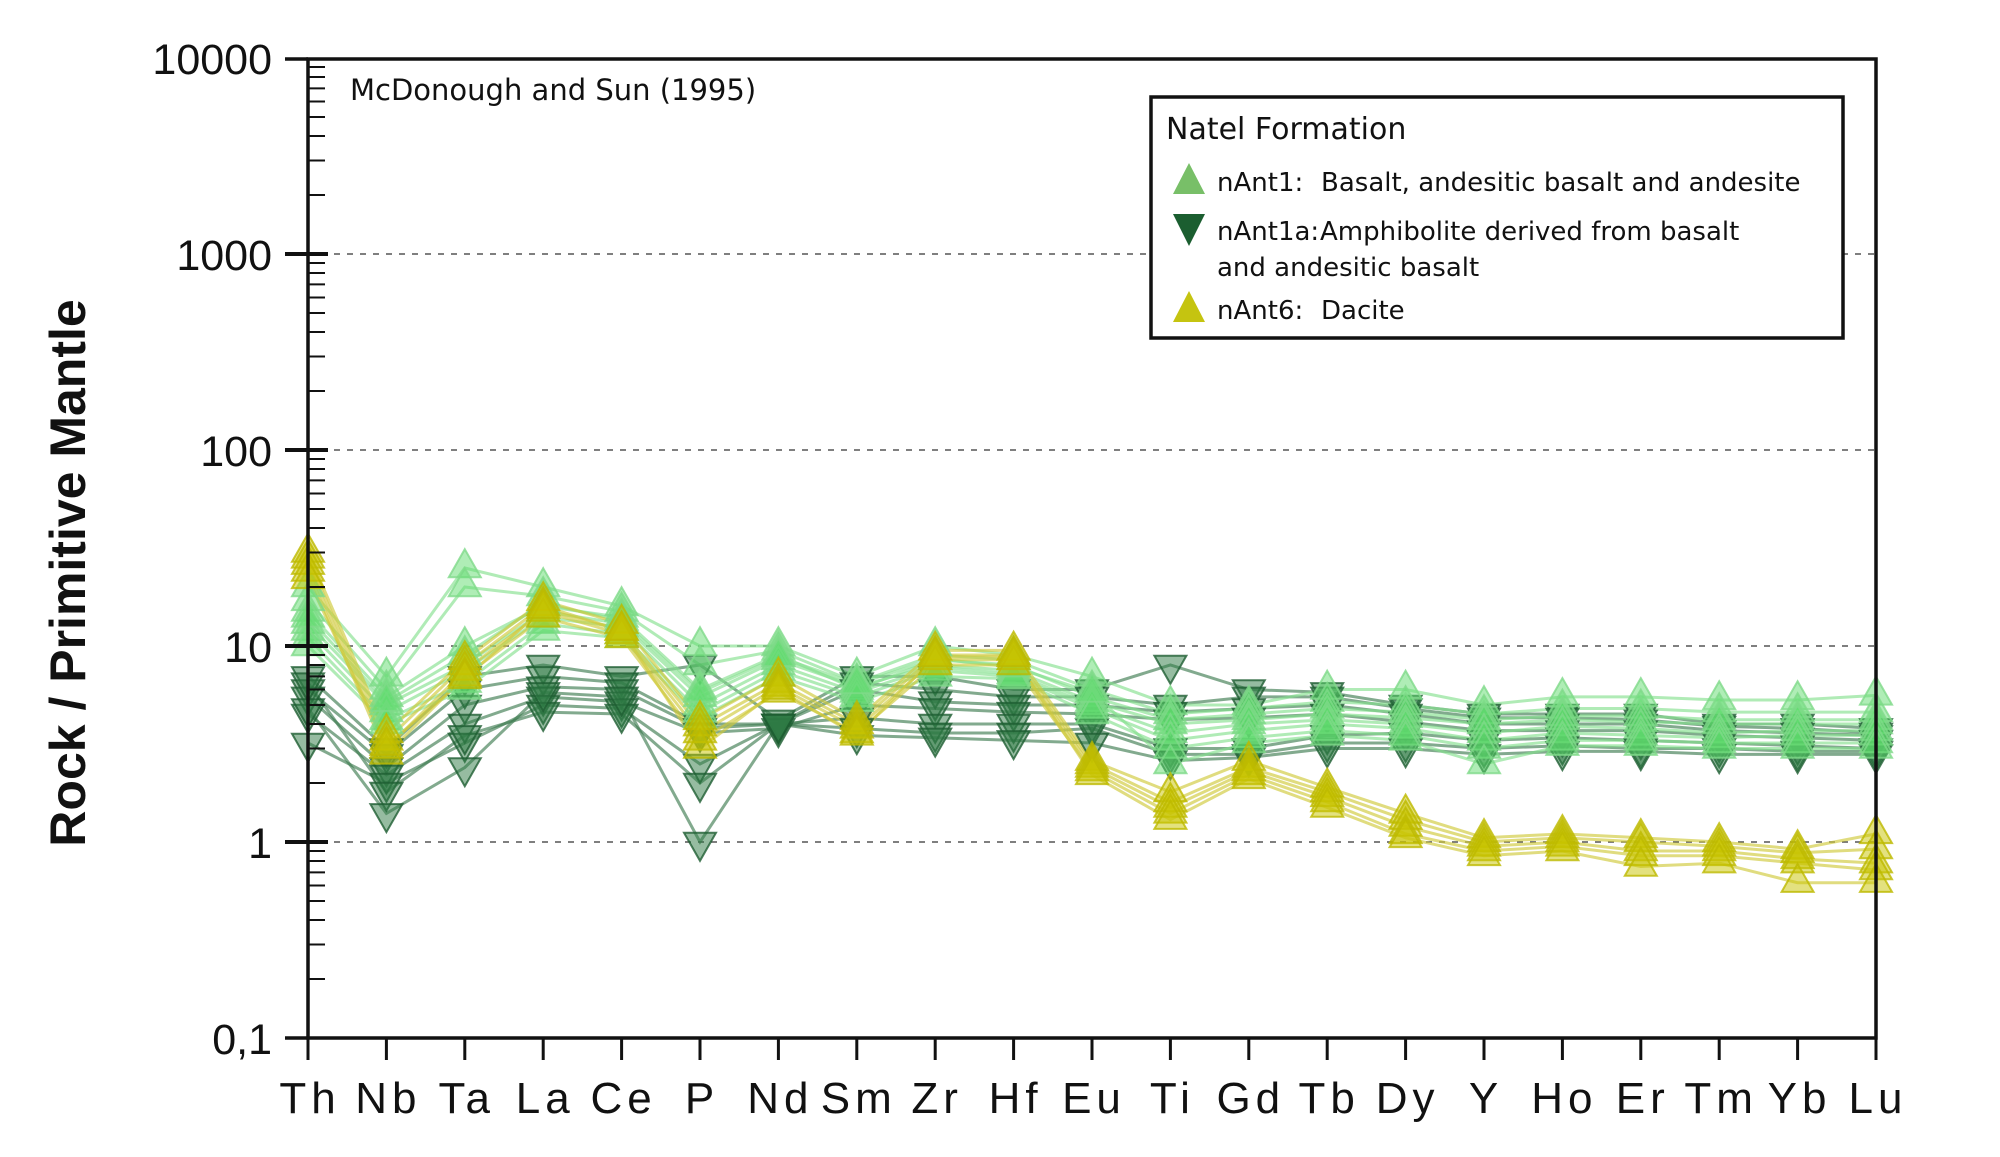 The width and height of the screenshot is (2000, 1157). Describe the element at coordinates (1013, 746) in the screenshot. I see `data-point-nAnt1a-Hf` at that location.